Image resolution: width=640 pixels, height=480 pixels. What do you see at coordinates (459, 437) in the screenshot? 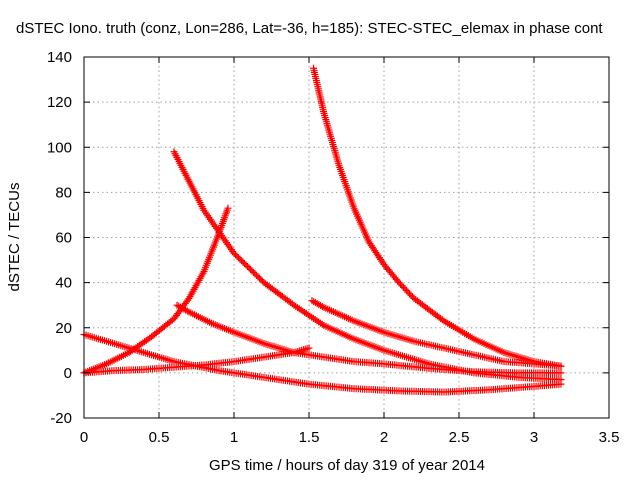
I see `x-tick-label: 2.5` at bounding box center [459, 437].